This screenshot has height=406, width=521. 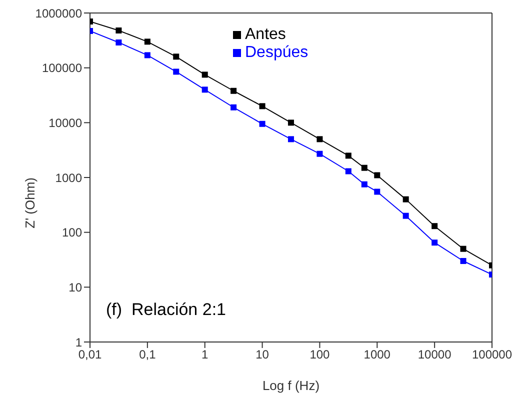 I want to click on x-tick-label: 0,01, so click(x=90, y=355).